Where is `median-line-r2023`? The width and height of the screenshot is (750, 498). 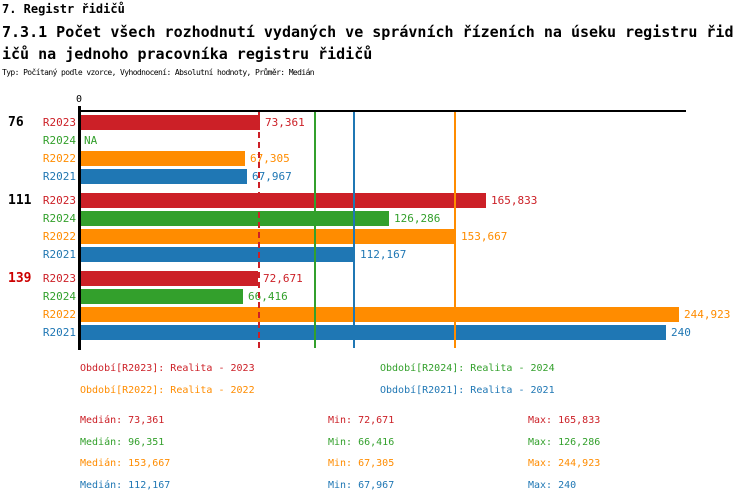 median-line-r2023 is located at coordinates (259, 230).